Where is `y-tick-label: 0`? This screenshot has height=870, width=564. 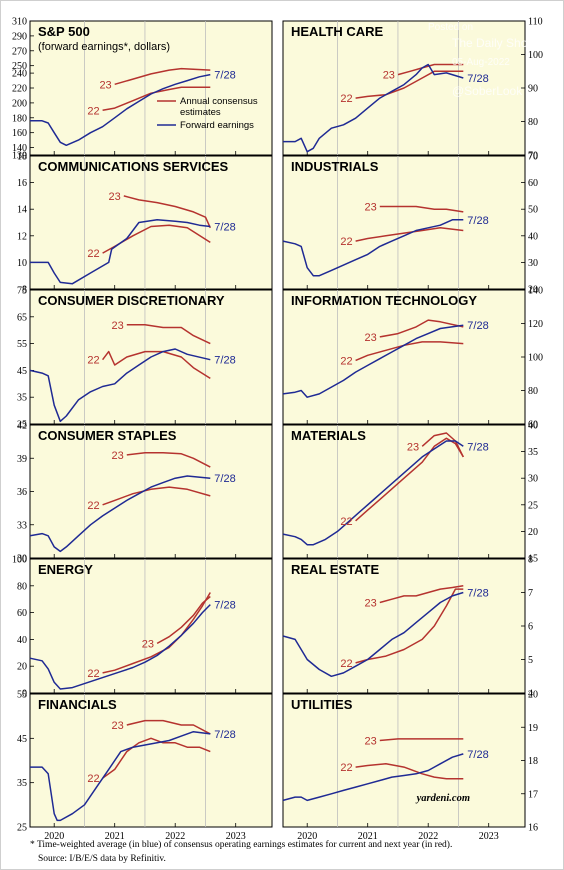 y-tick-label: 0 is located at coordinates (24, 694).